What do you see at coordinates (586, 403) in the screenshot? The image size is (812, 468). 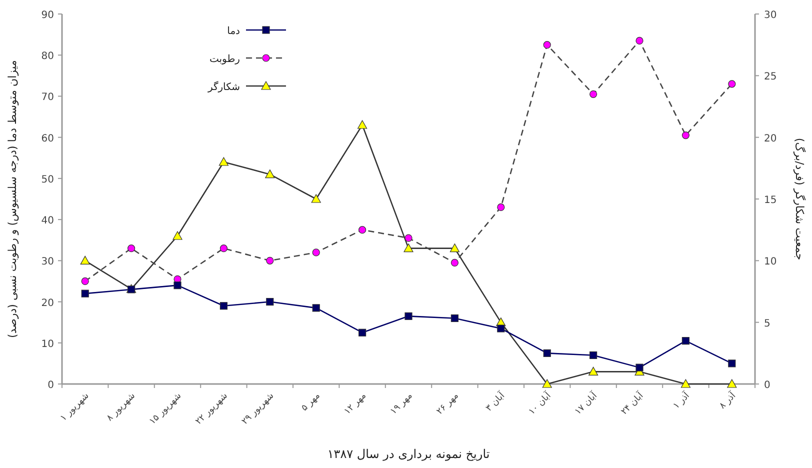 I see `x-tick-label: ۱۷ آبان` at bounding box center [586, 403].